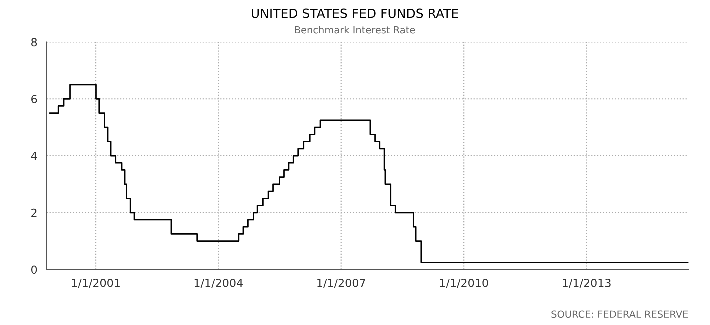 The width and height of the screenshot is (710, 325). I want to click on x-tick-label: 1/1/2001, so click(96, 283).